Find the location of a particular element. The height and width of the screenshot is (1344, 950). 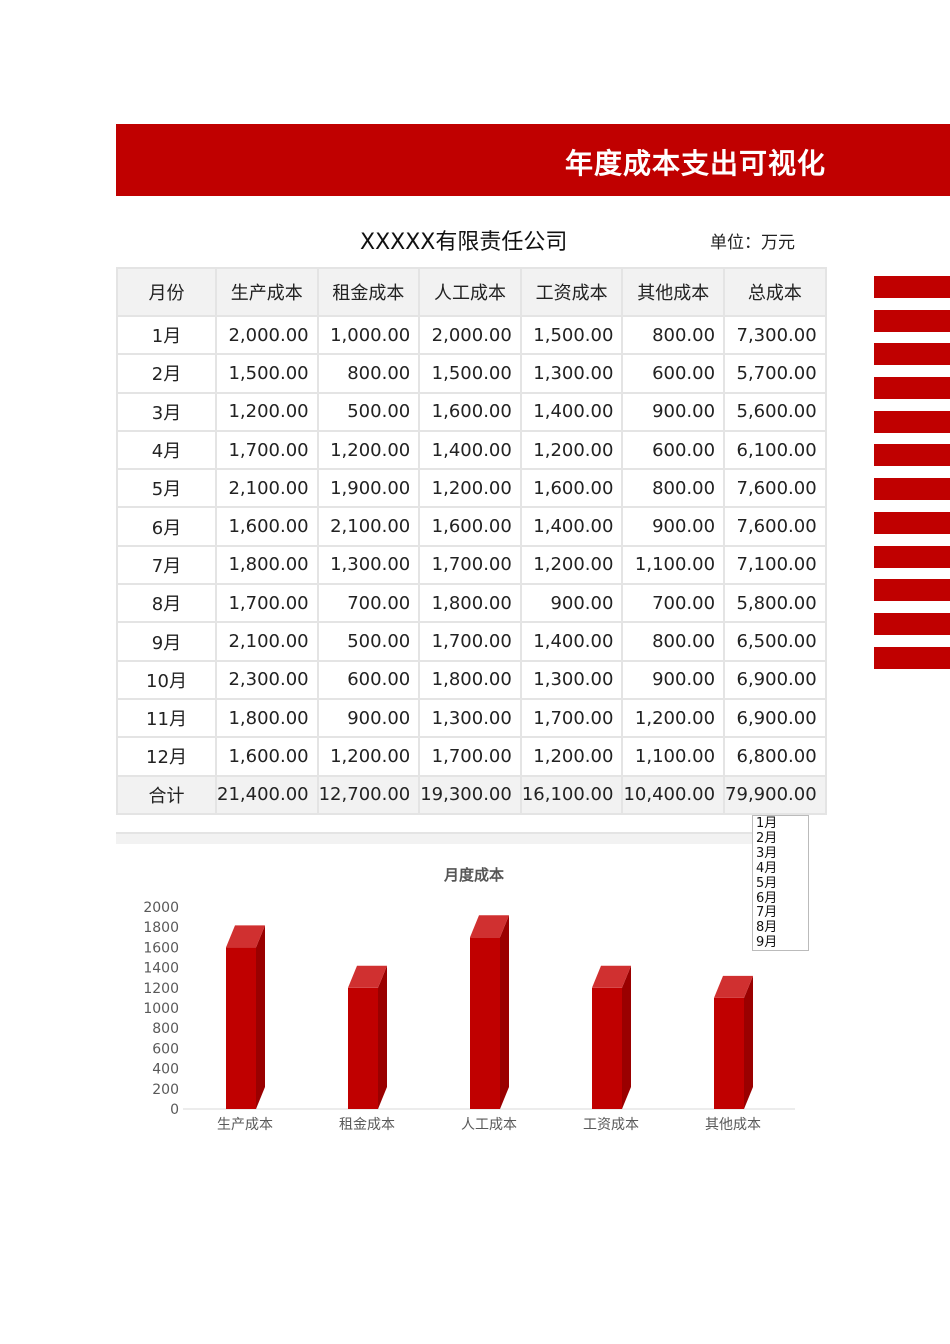

column-header: 人工成本 is located at coordinates (470, 292).